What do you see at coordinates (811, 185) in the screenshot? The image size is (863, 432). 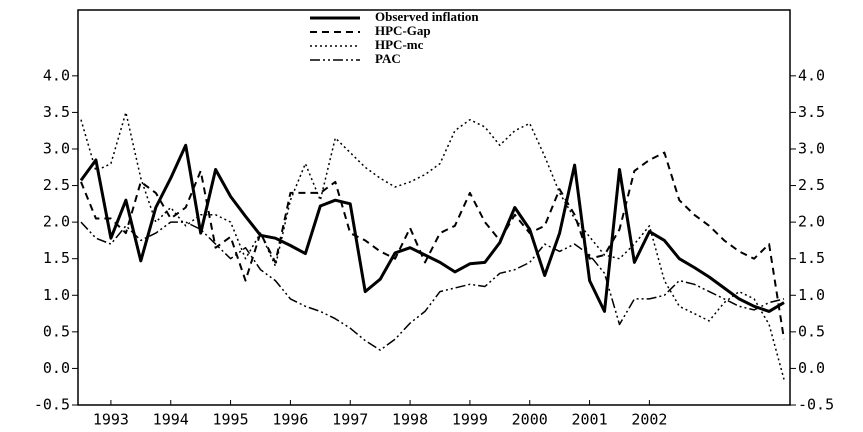 I see `y2-tick-label: 2.5` at bounding box center [811, 185].